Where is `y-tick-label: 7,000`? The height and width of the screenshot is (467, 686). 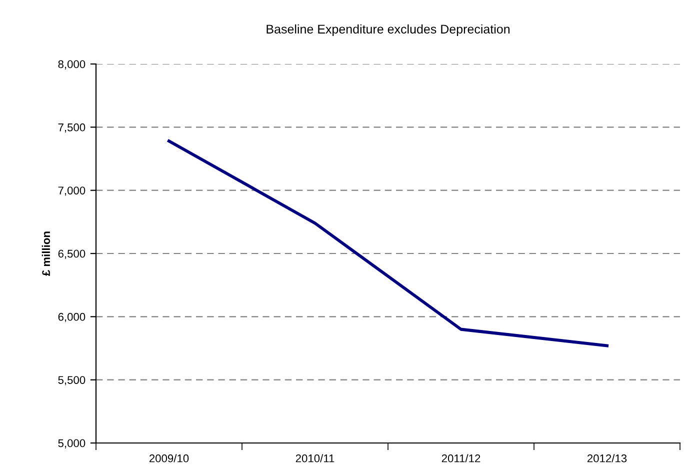 y-tick-label: 7,000 is located at coordinates (72, 191).